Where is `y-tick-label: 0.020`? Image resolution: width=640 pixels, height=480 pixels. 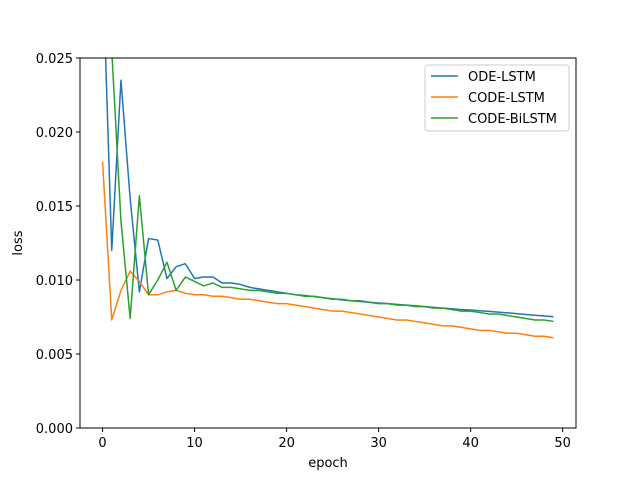
y-tick-label: 0.020 is located at coordinates (54, 133).